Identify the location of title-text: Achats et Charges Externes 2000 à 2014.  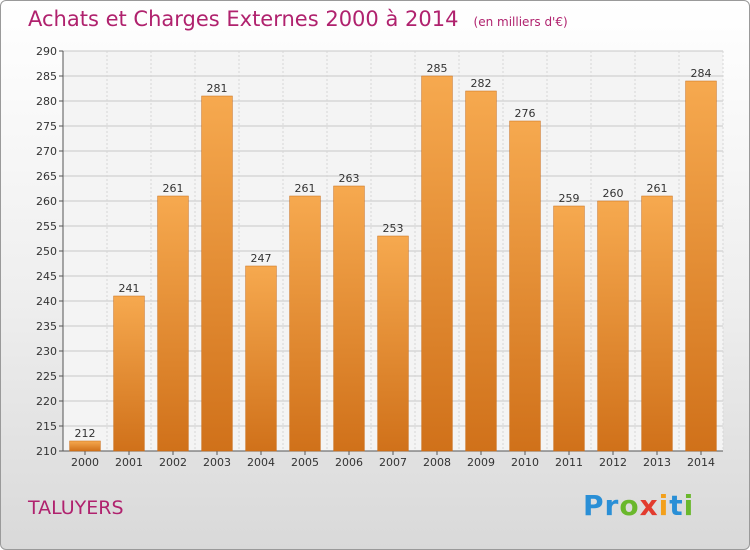
(243, 19).